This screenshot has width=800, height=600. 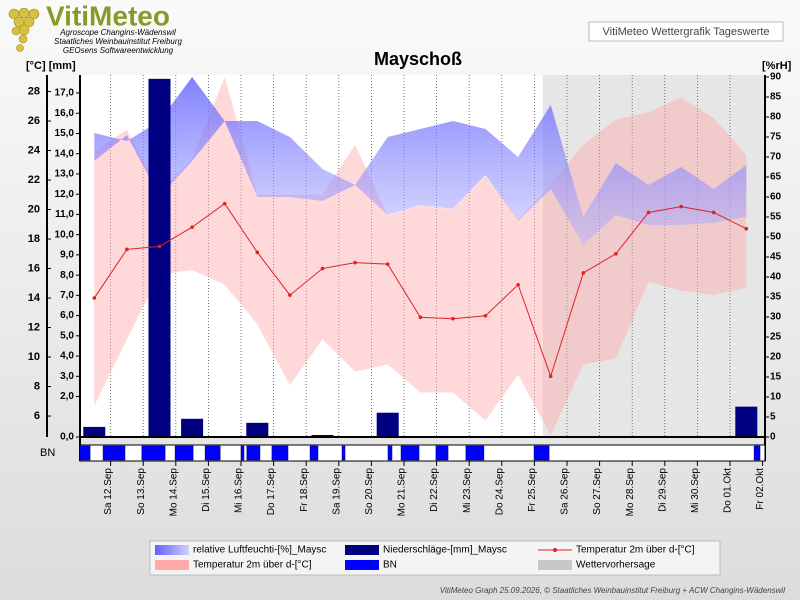 What do you see at coordinates (141, 491) in the screenshot?
I see `x-tick-label: So 13.Sep` at bounding box center [141, 491].